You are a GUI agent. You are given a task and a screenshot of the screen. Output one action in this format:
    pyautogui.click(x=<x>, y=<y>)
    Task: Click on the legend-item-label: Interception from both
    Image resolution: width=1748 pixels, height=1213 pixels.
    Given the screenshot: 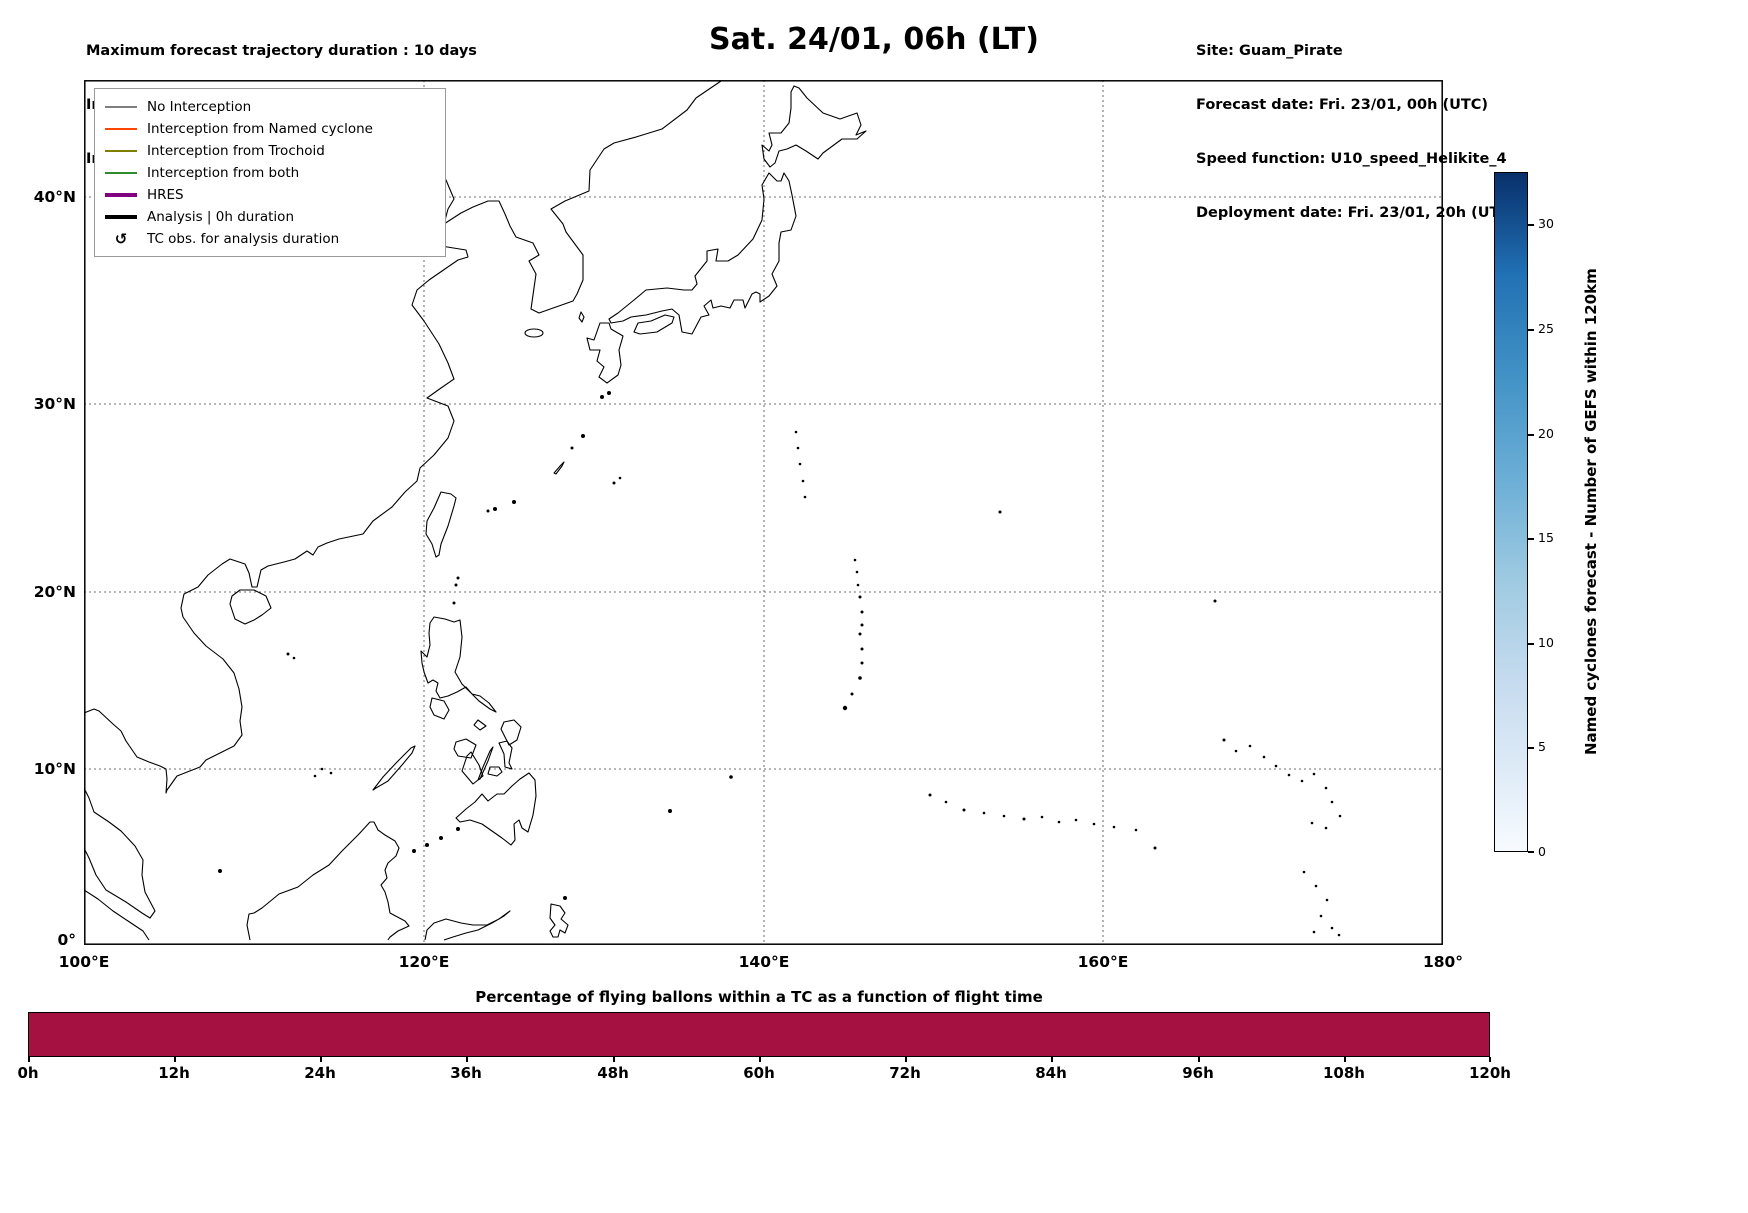 What is the action you would take?
    pyautogui.click(x=223, y=173)
    